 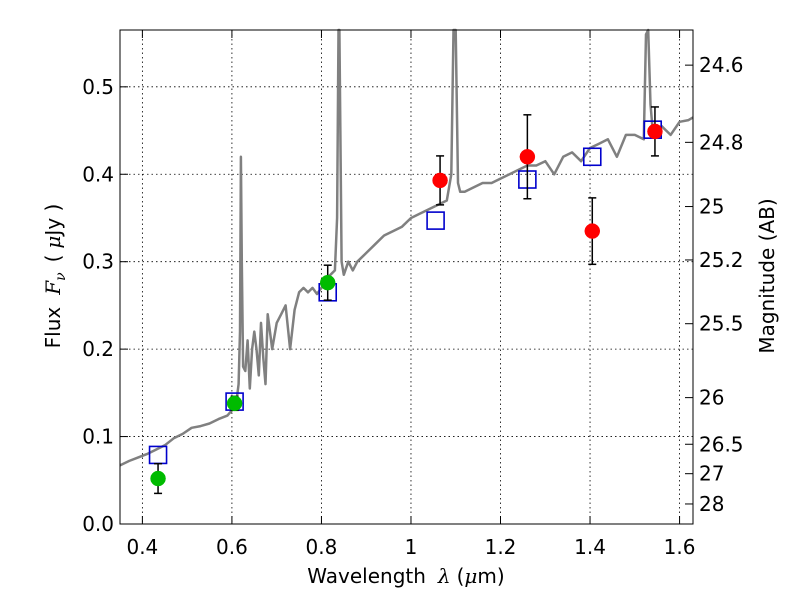 What do you see at coordinates (142, 547) in the screenshot?
I see `x-tick-label: 0.4` at bounding box center [142, 547].